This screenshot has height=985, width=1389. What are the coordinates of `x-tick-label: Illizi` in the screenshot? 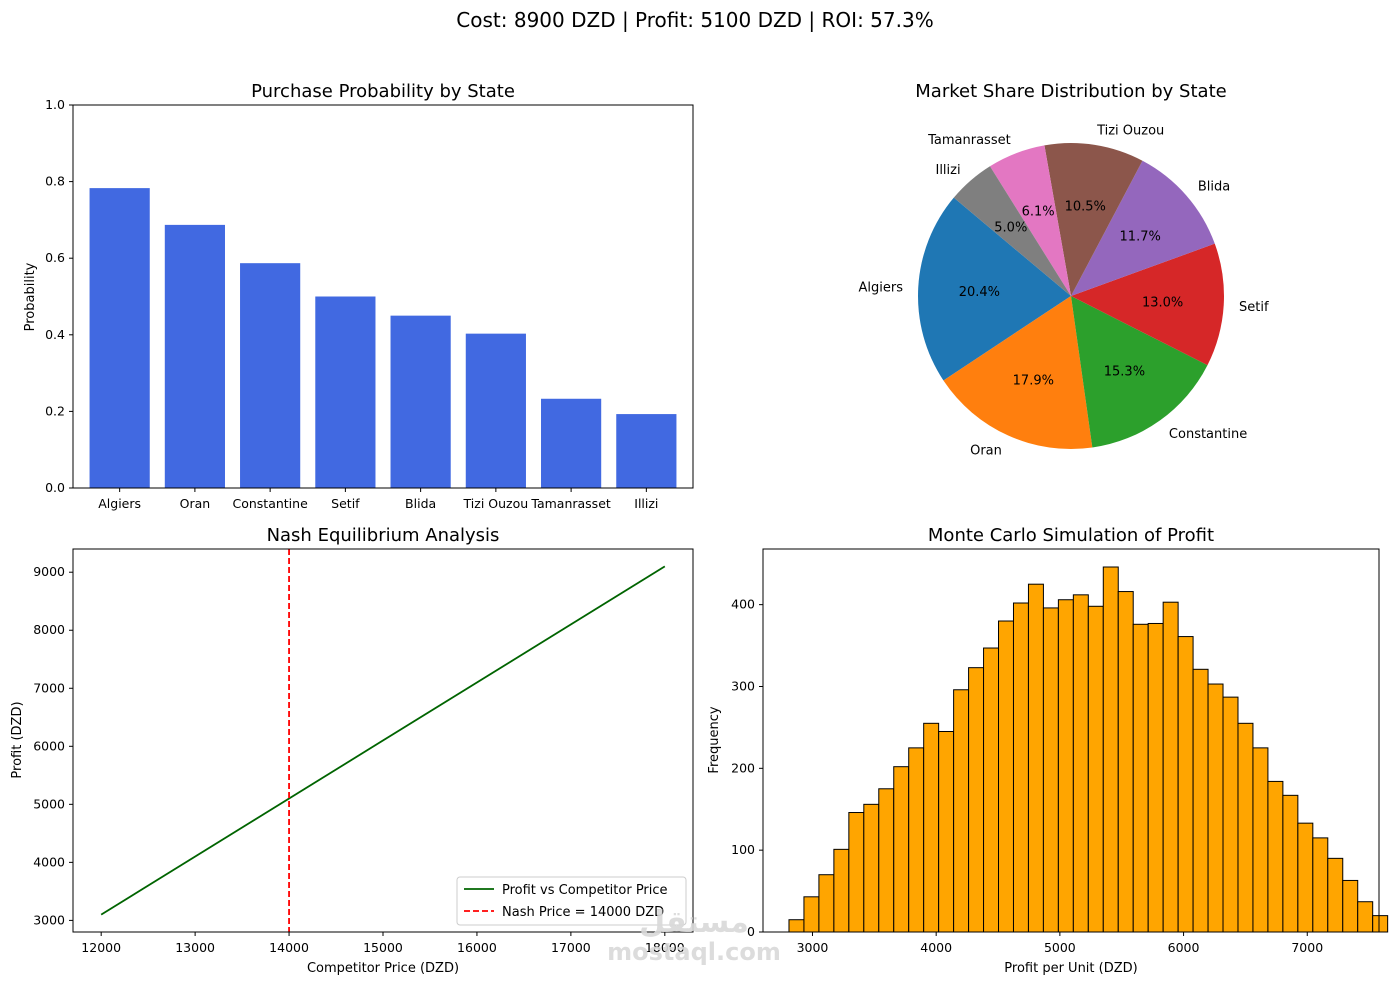 It's located at (646, 503).